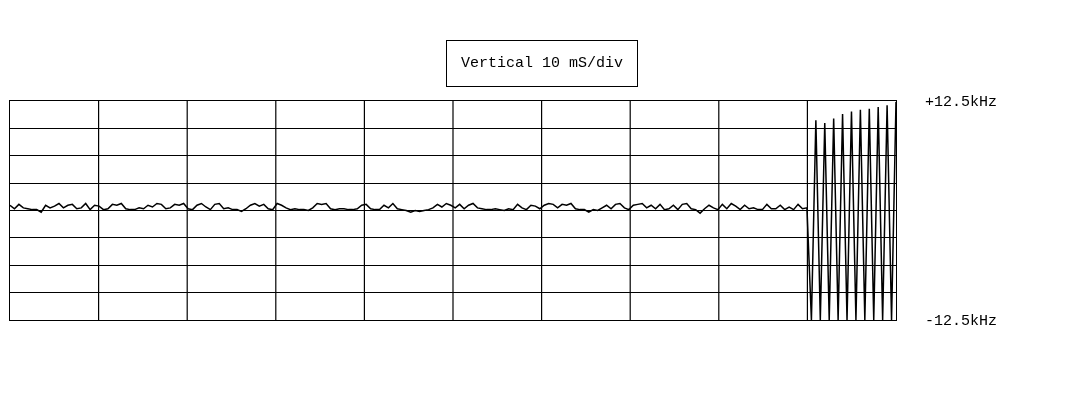  I want to click on y-tick-label: -12.5kHz, so click(961, 322).